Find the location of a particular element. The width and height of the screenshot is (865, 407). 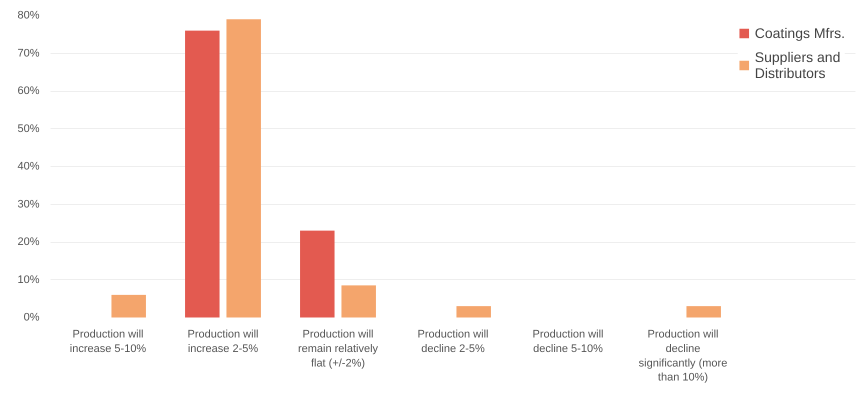

y-tick-label: 10% is located at coordinates (28, 280).